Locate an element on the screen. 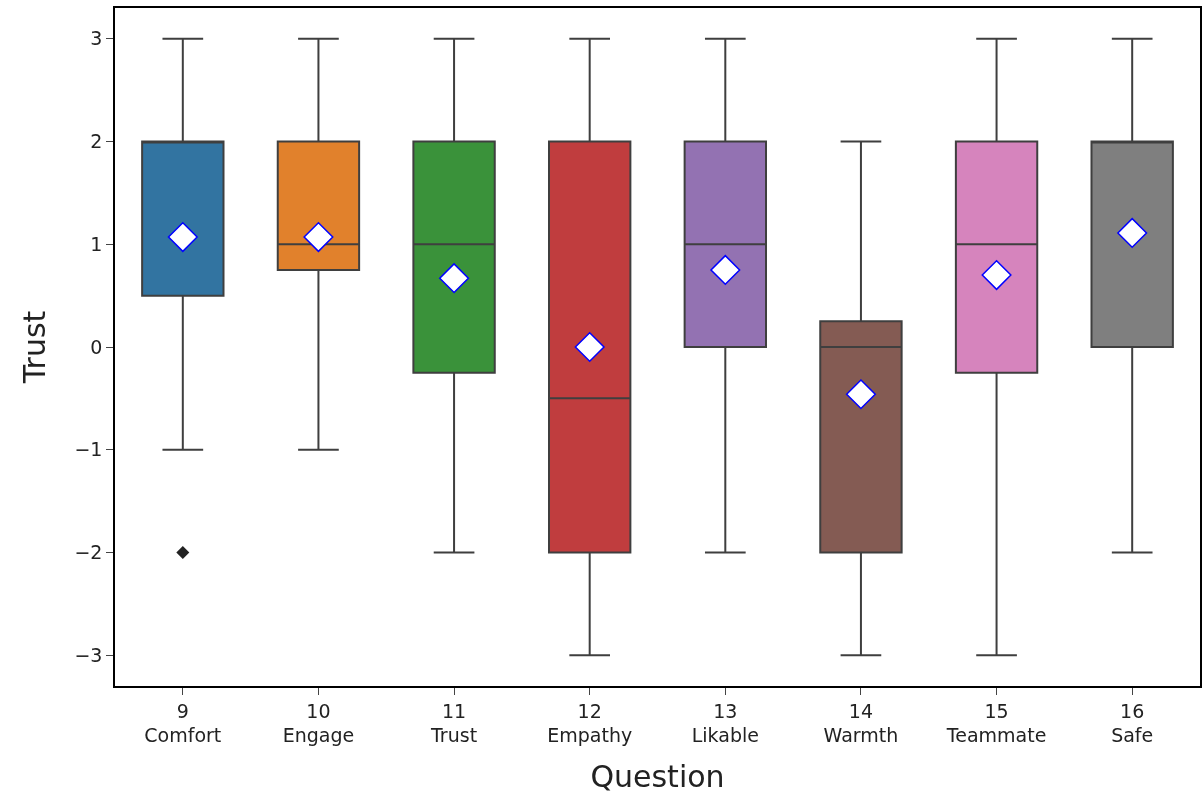 The height and width of the screenshot is (803, 1204). y-tick-label: −2 is located at coordinates (88, 552).